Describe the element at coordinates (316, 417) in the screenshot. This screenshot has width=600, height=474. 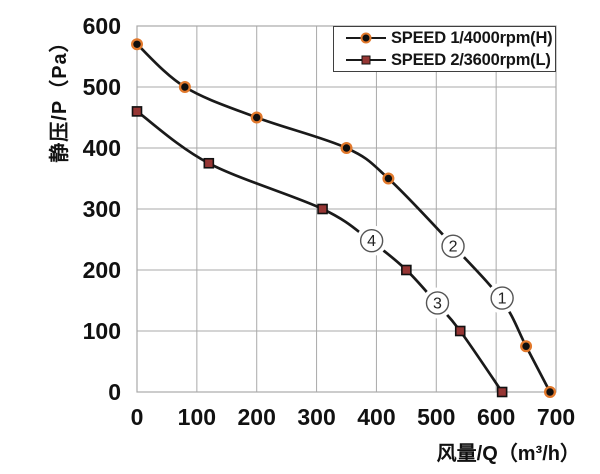
I see `x-tick-label: 300` at that location.